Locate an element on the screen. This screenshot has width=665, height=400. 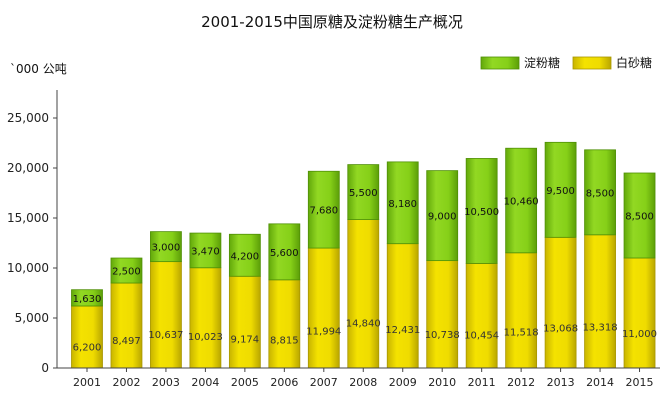
data-label-dianfentang: 3,000 is located at coordinates (166, 248).